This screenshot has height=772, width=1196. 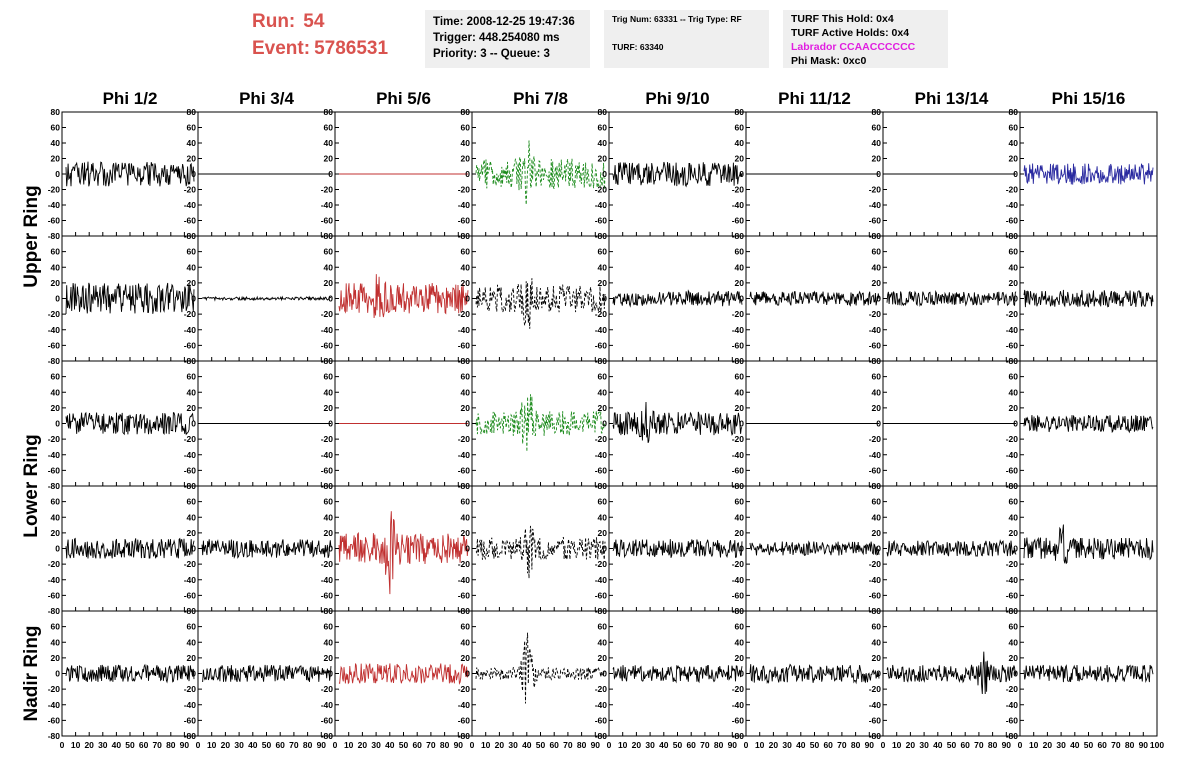 I want to click on x-tick-label: 100, so click(x=1157, y=745).